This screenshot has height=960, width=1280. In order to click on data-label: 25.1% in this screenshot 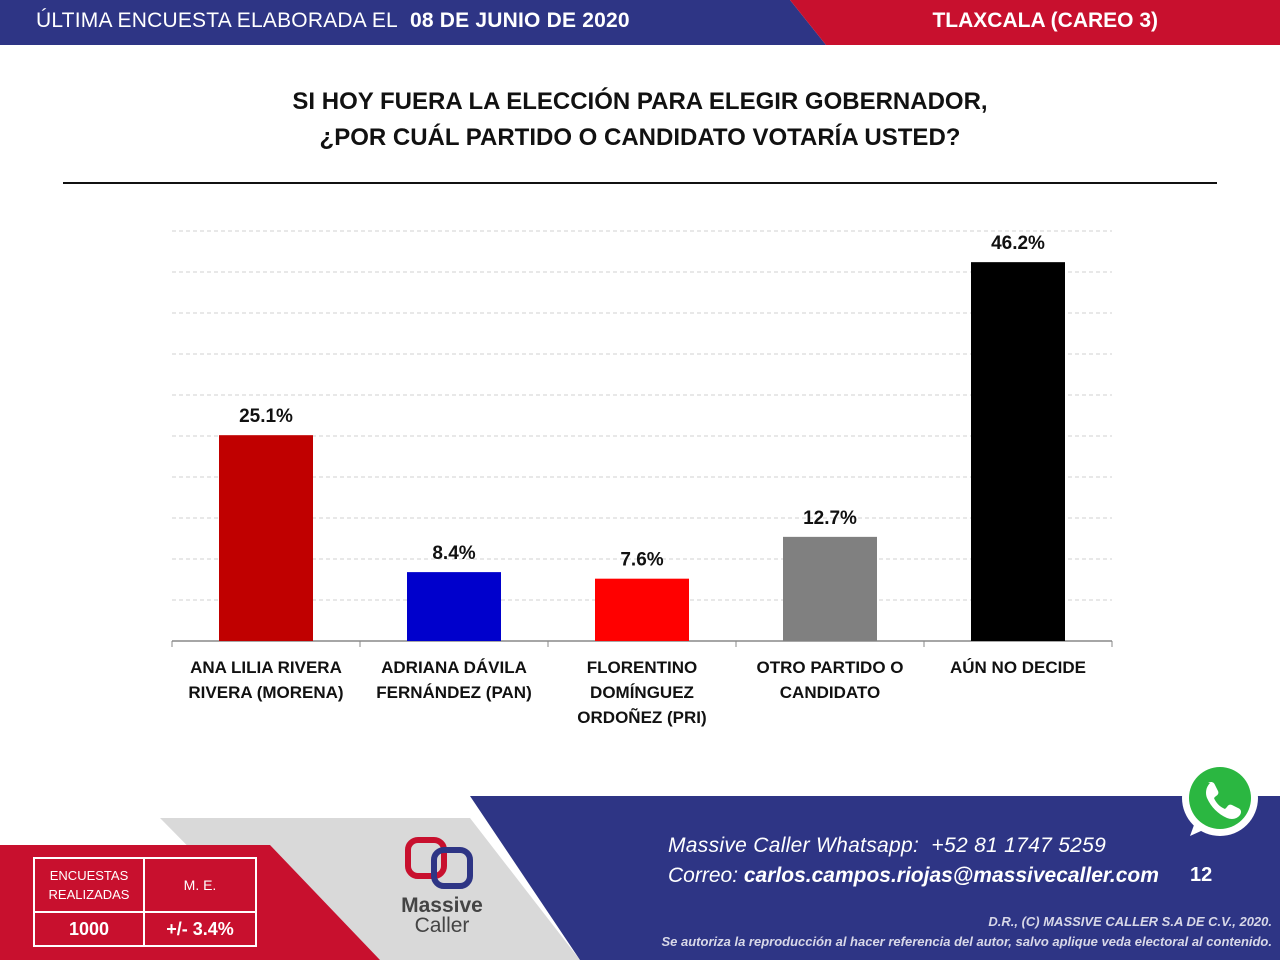, I will do `click(266, 416)`.